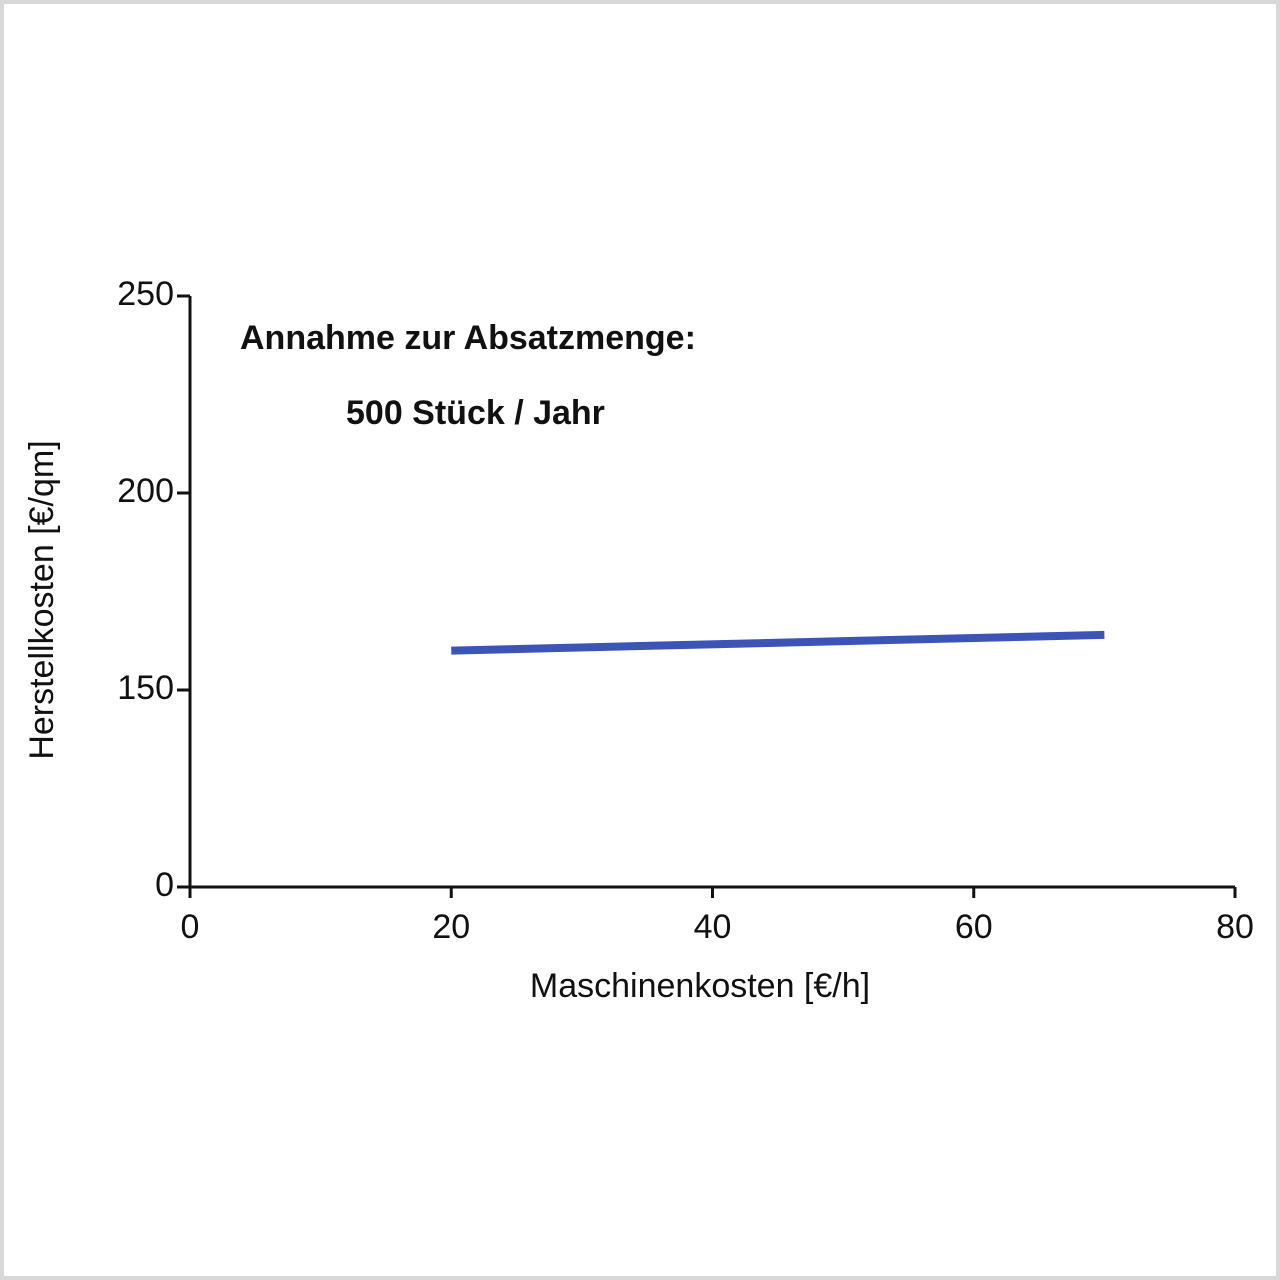 The height and width of the screenshot is (1280, 1280). What do you see at coordinates (475, 413) in the screenshot?
I see `annotation: 500 Stück / Jahr` at bounding box center [475, 413].